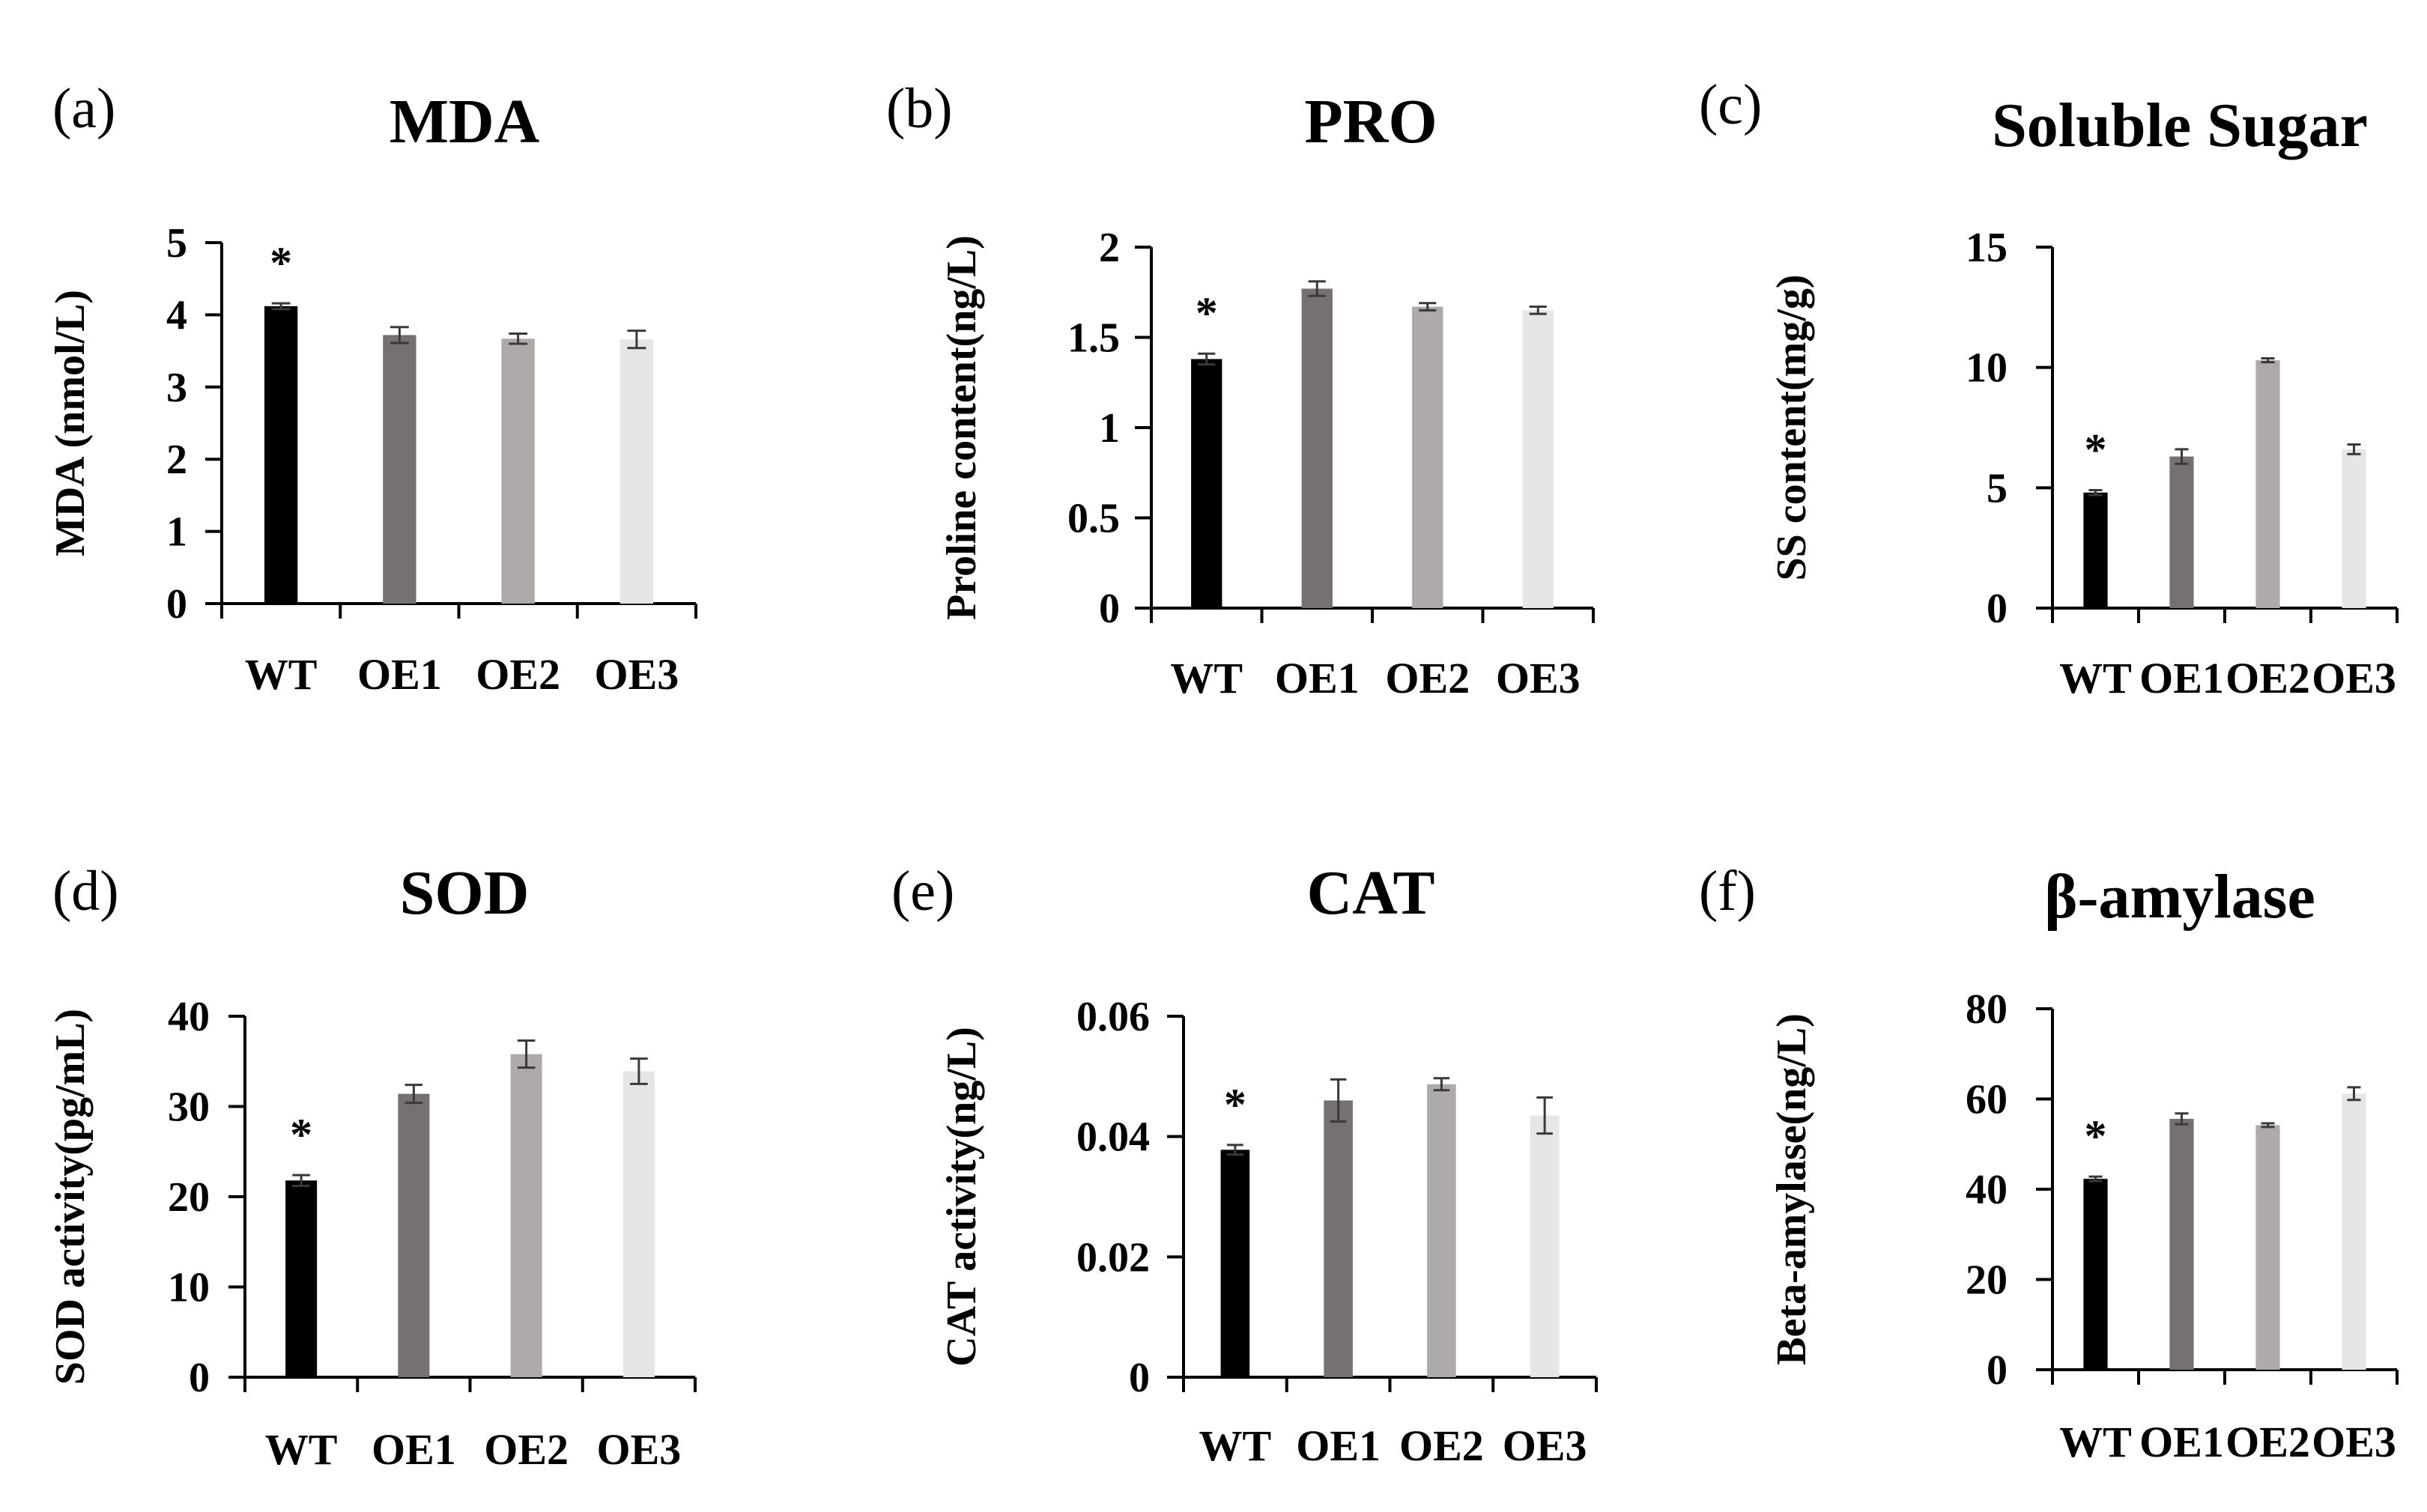  I want to click on y-tick-label: 0.02, so click(1113, 1257).